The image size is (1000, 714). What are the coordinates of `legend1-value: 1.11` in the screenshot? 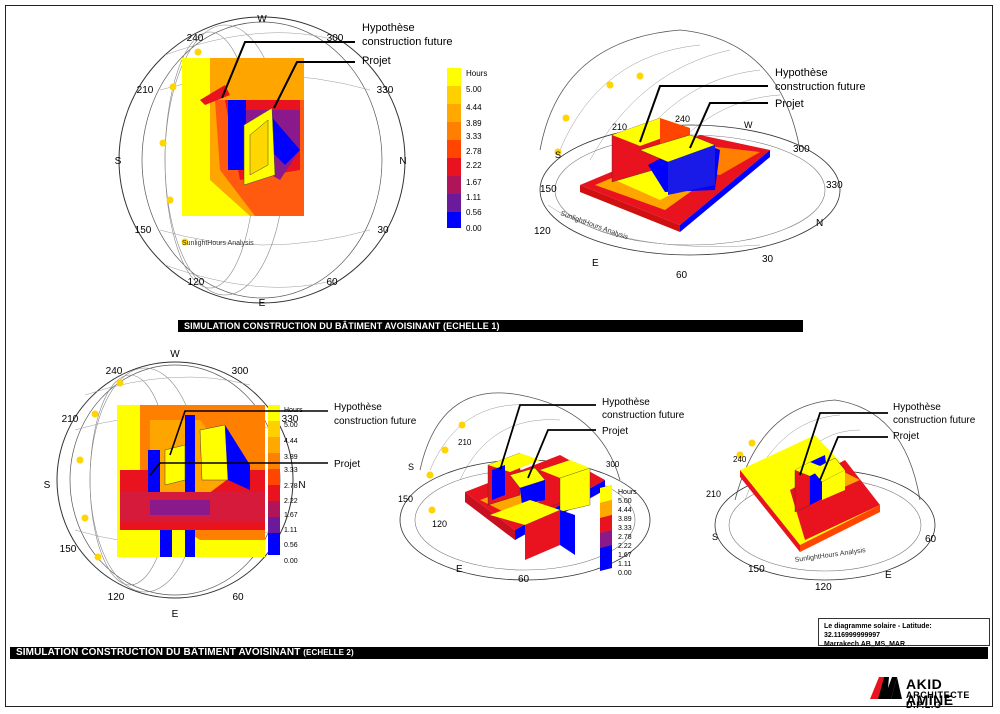 It's located at (474, 197).